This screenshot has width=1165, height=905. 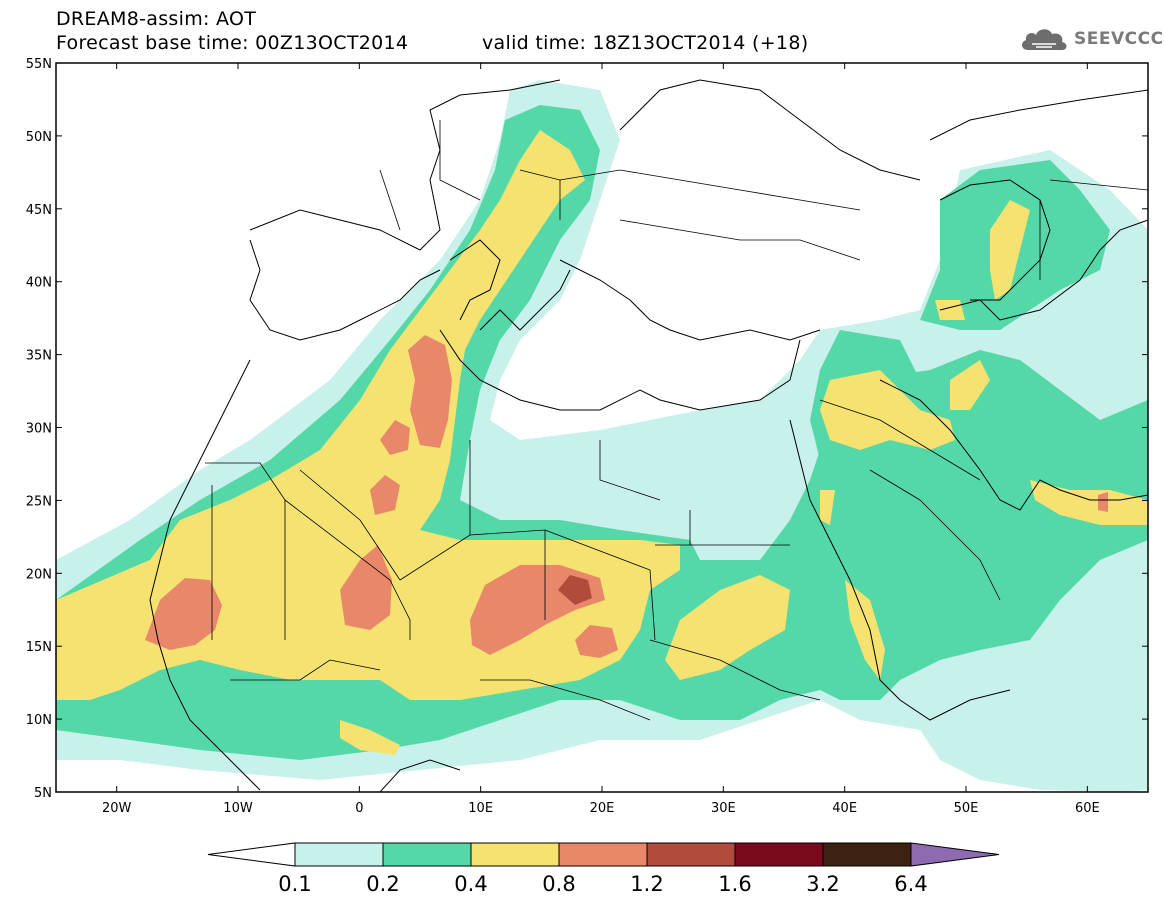 I want to click on longitude-labels: 20W 10W 0 10E 20E 30E 40E 50E 60E, so click(x=601, y=808).